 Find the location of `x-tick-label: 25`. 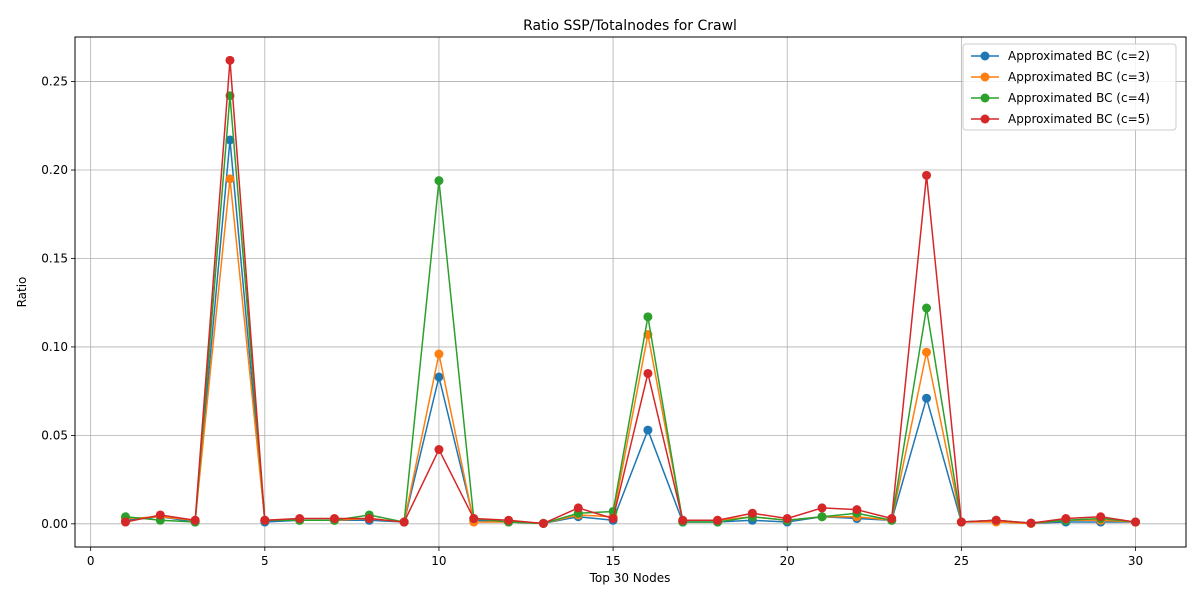

x-tick-label: 25 is located at coordinates (961, 561).